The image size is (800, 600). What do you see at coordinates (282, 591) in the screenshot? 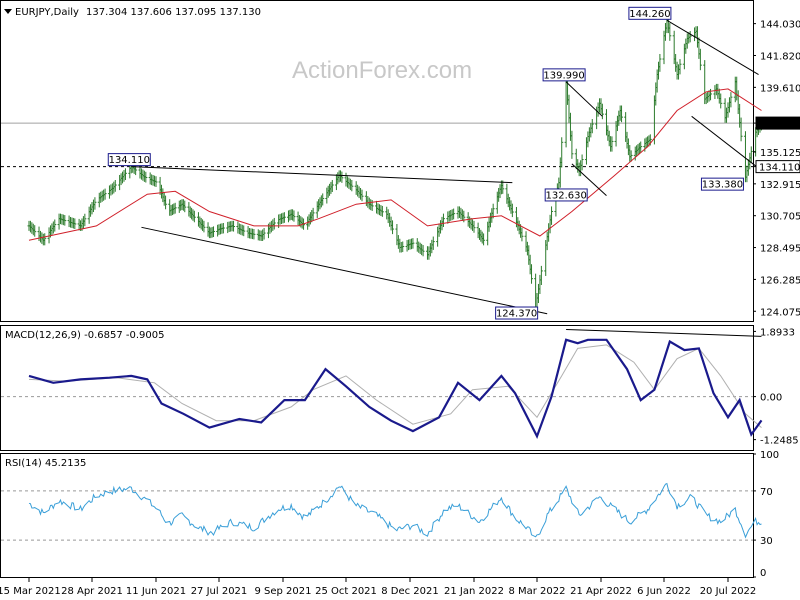
I see `x-tick-label: 9 Sep 2021` at bounding box center [282, 591].